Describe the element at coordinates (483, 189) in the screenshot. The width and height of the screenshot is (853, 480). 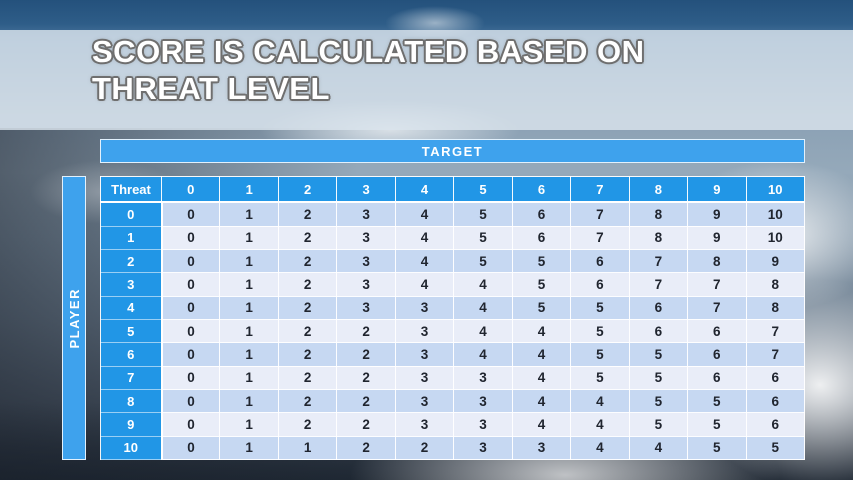
I see `target-col-header: 5` at that location.